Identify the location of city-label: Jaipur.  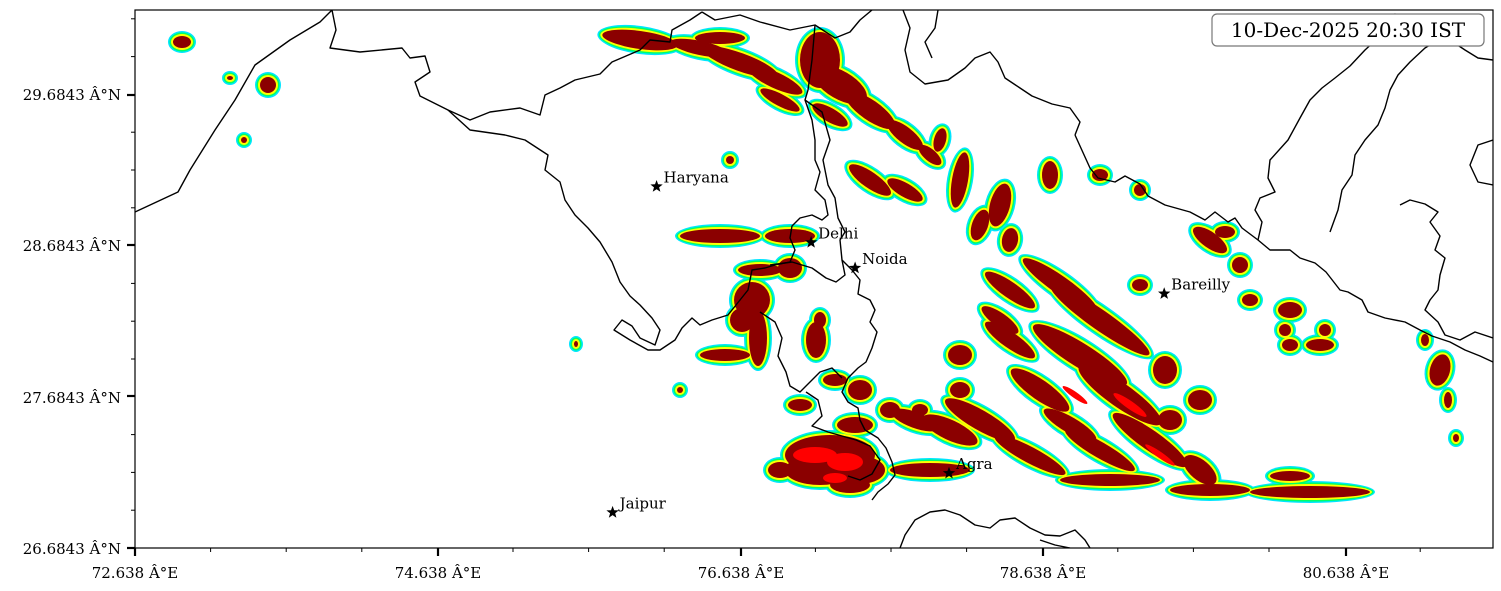
(642, 503).